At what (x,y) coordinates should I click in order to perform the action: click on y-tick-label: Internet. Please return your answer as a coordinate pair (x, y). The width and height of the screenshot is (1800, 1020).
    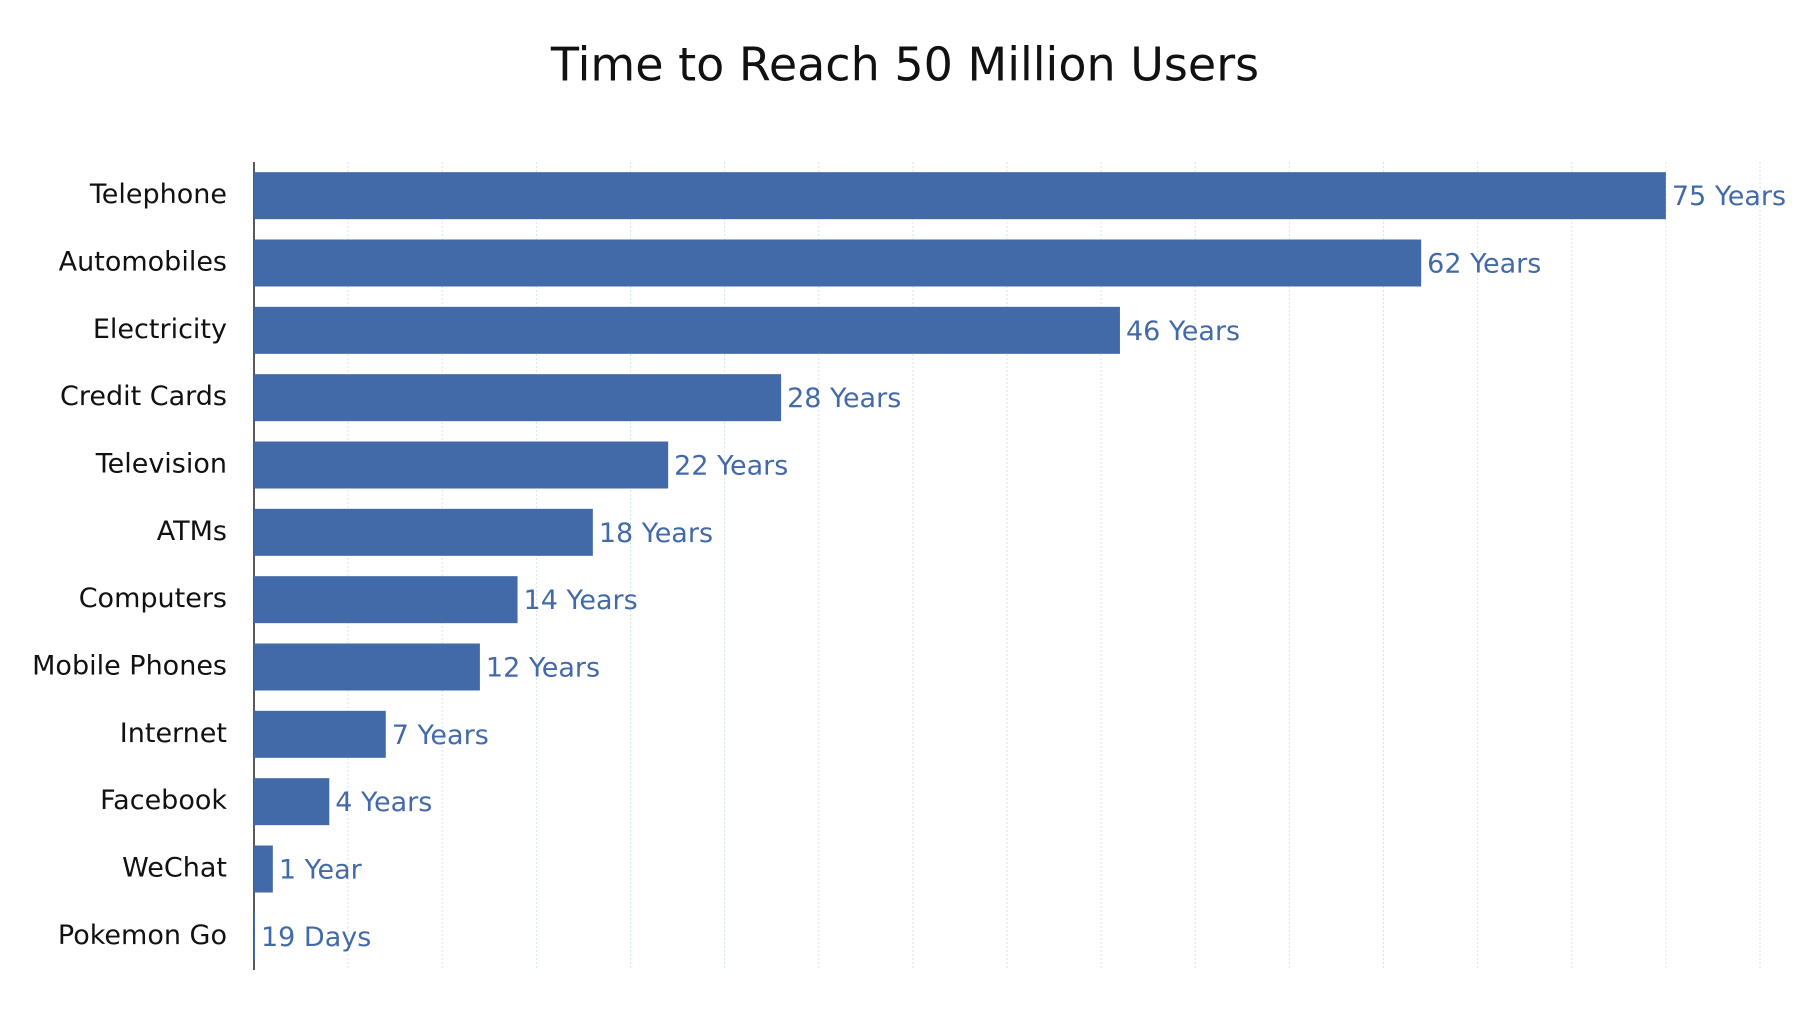
    Looking at the image, I should click on (173, 733).